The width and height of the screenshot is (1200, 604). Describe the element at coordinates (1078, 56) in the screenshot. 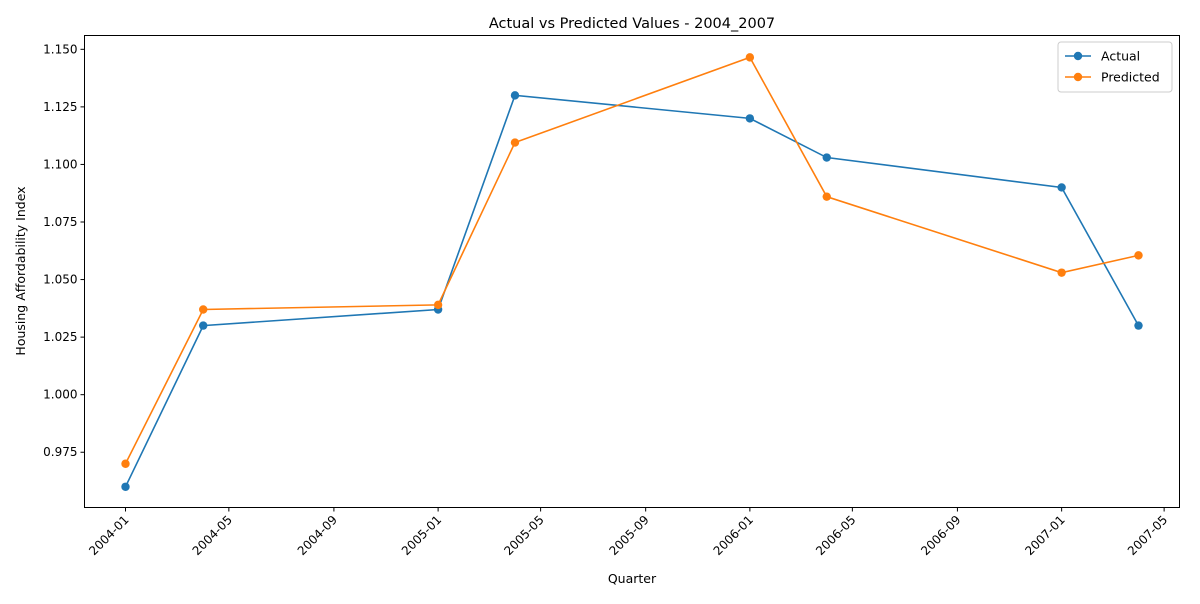

I see `legend-marker-actual` at that location.